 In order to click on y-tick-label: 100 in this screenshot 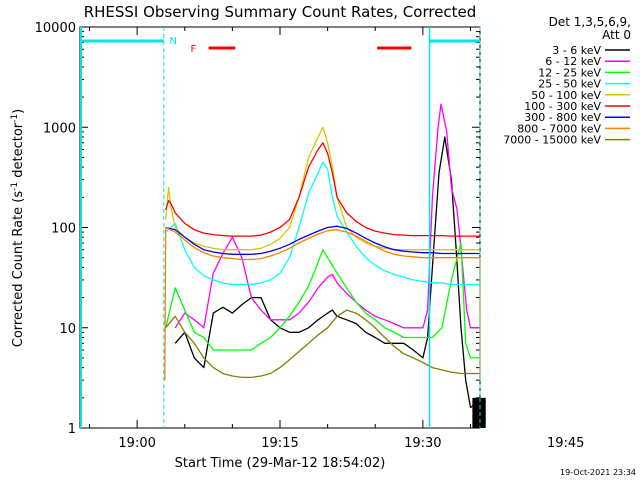, I will do `click(63, 229)`.